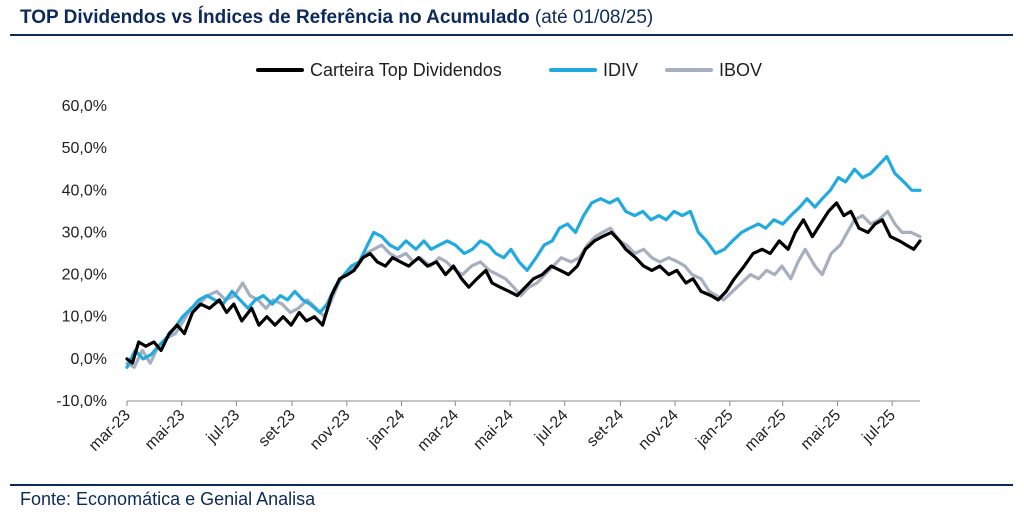 The width and height of the screenshot is (1024, 519). I want to click on header-divider, so click(511, 35).